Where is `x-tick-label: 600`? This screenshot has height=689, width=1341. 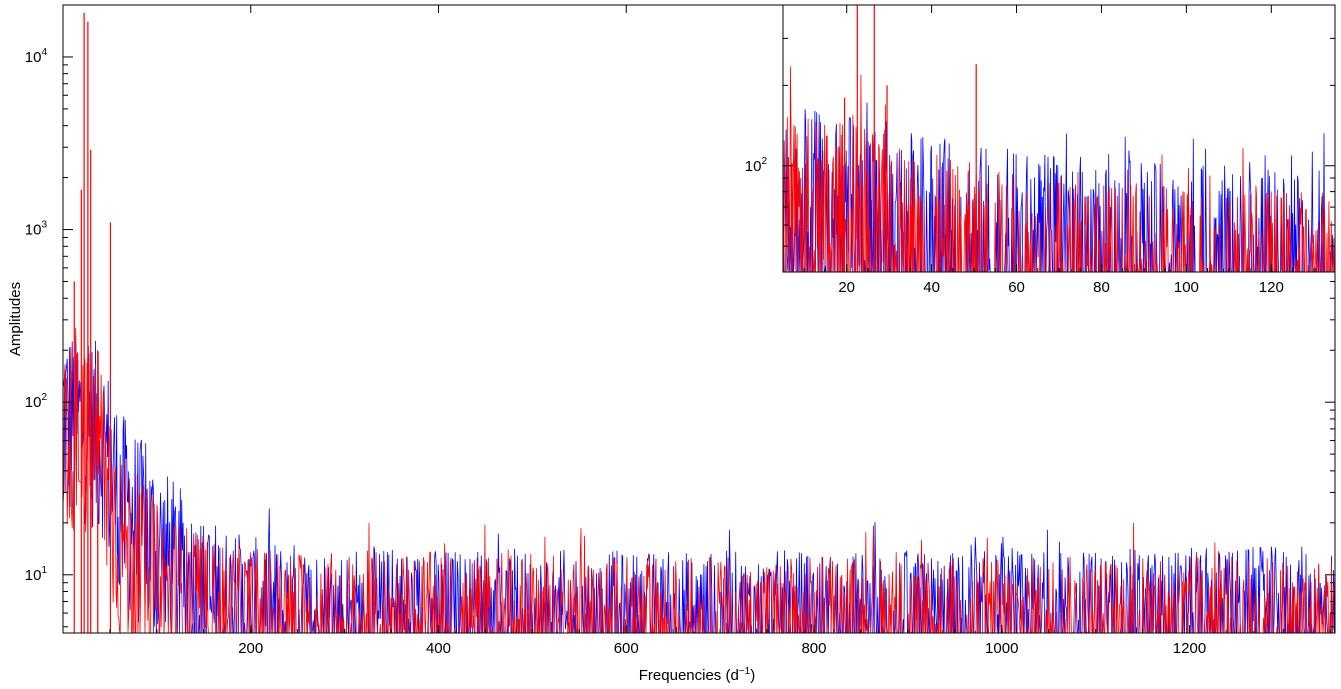
x-tick-label: 600 is located at coordinates (626, 648).